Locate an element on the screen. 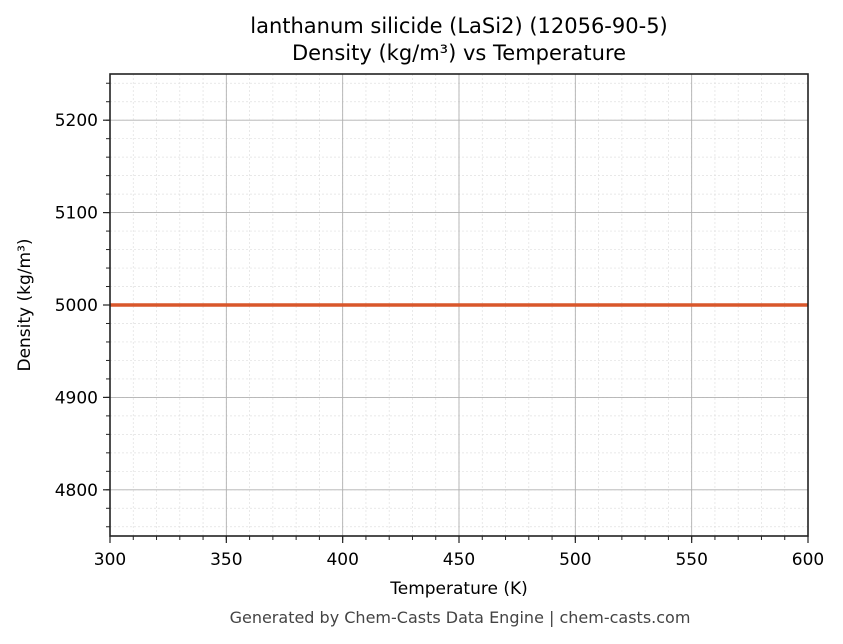  x-tick-label: 500 is located at coordinates (575, 560).